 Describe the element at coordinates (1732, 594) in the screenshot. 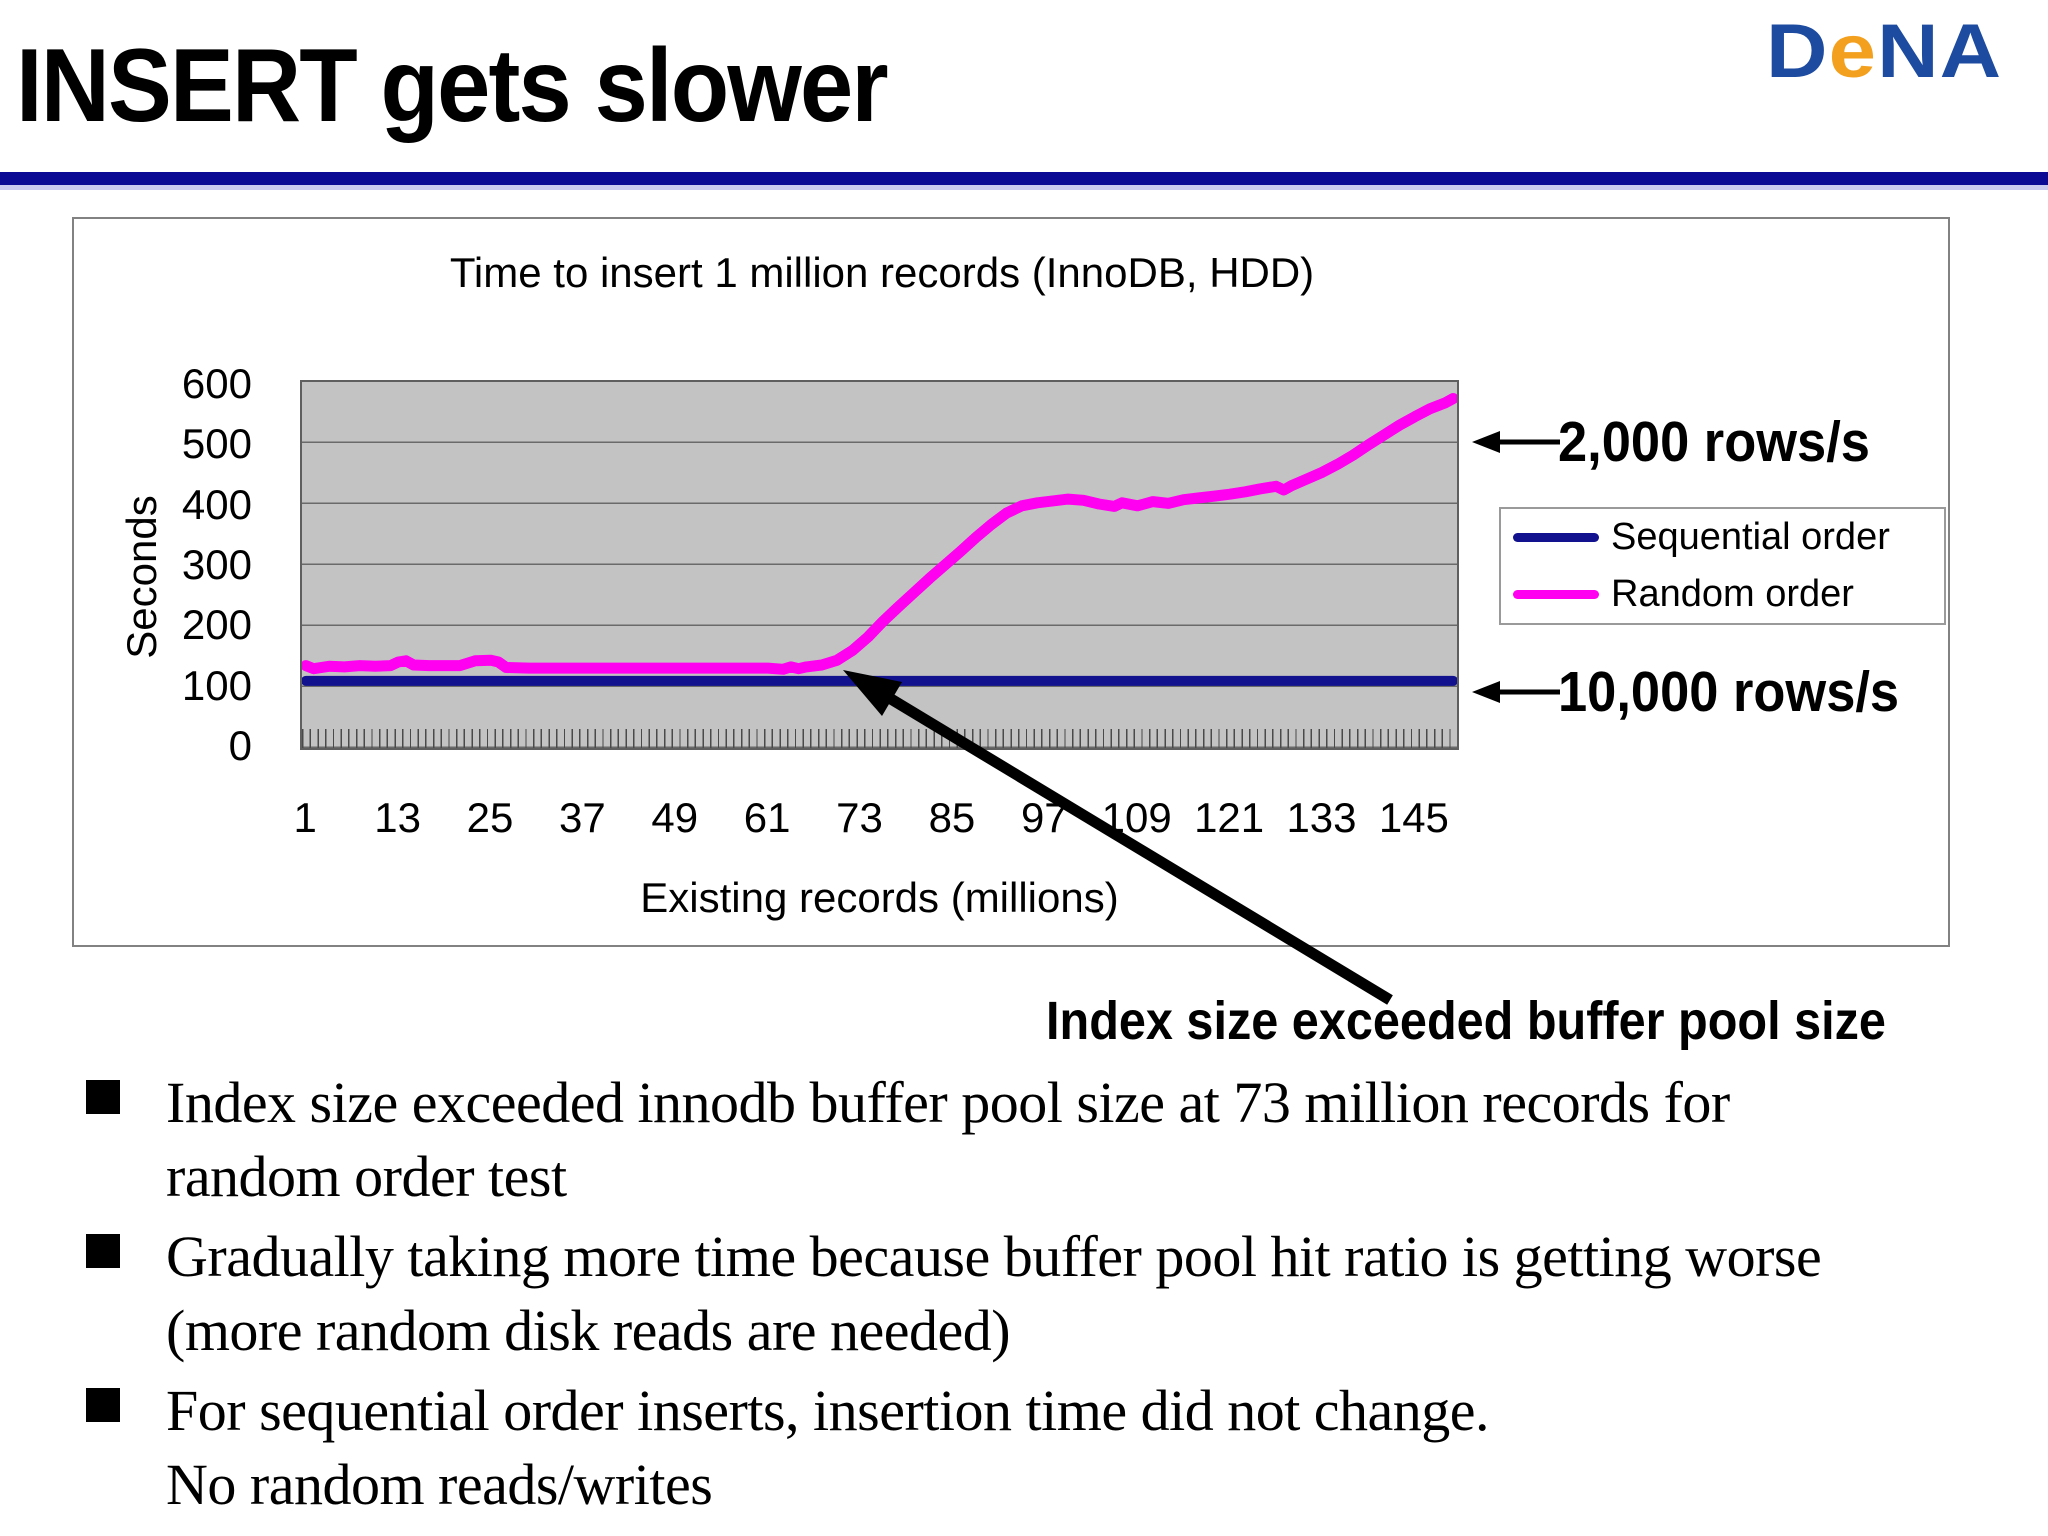

I see `legend-label-random: Random order` at that location.